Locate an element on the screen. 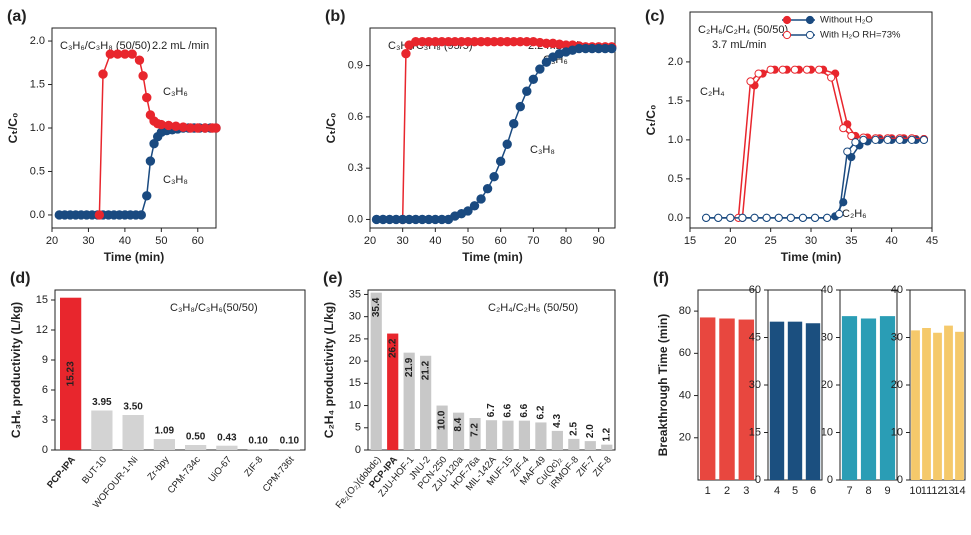  y-tick-label: 0 is located at coordinates (900, 480).